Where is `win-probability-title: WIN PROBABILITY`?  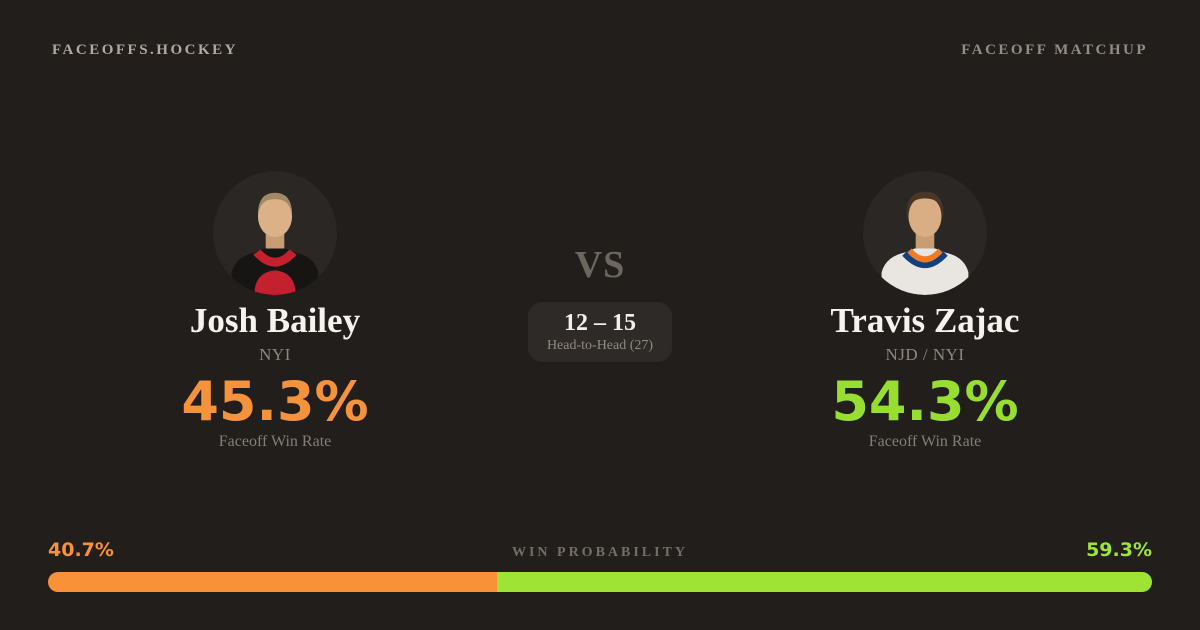 win-probability-title: WIN PROBABILITY is located at coordinates (600, 552).